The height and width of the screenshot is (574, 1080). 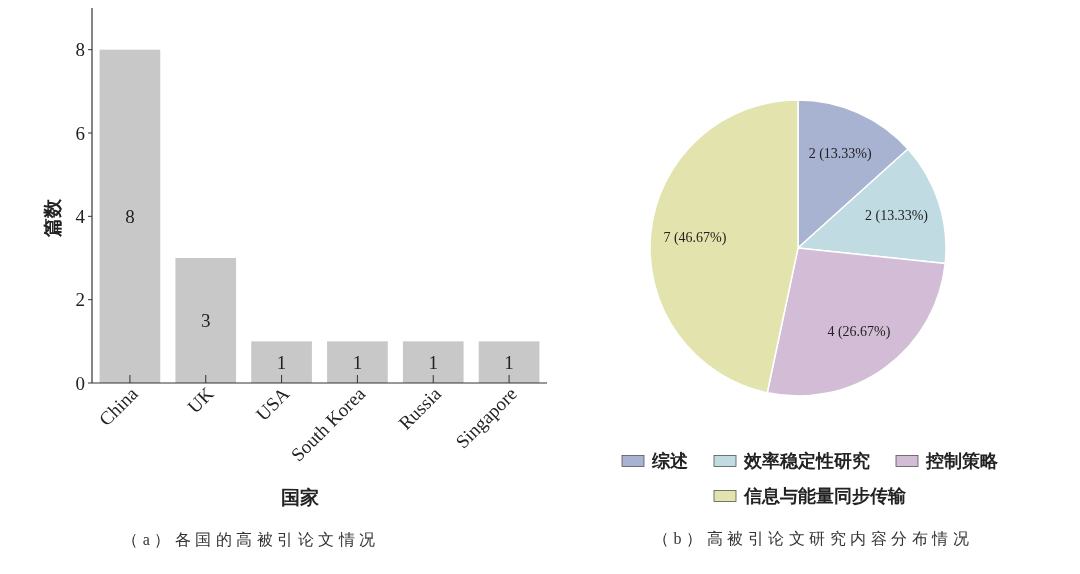 I want to click on legend-label: 效率稳定性研究, so click(x=807, y=461).